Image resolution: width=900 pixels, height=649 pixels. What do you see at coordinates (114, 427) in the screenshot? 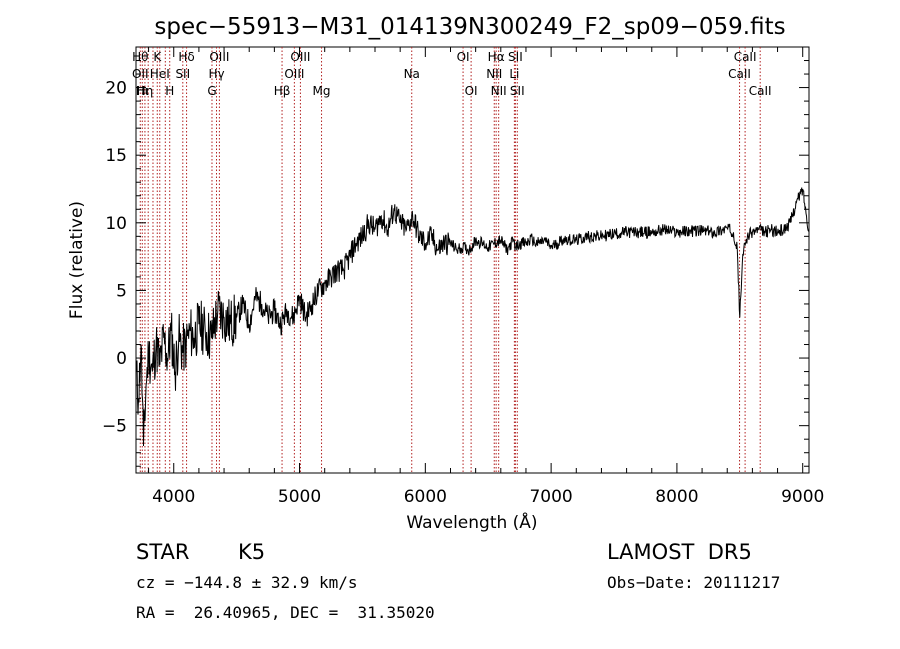
I see `y-tick-label: −5` at bounding box center [114, 427].